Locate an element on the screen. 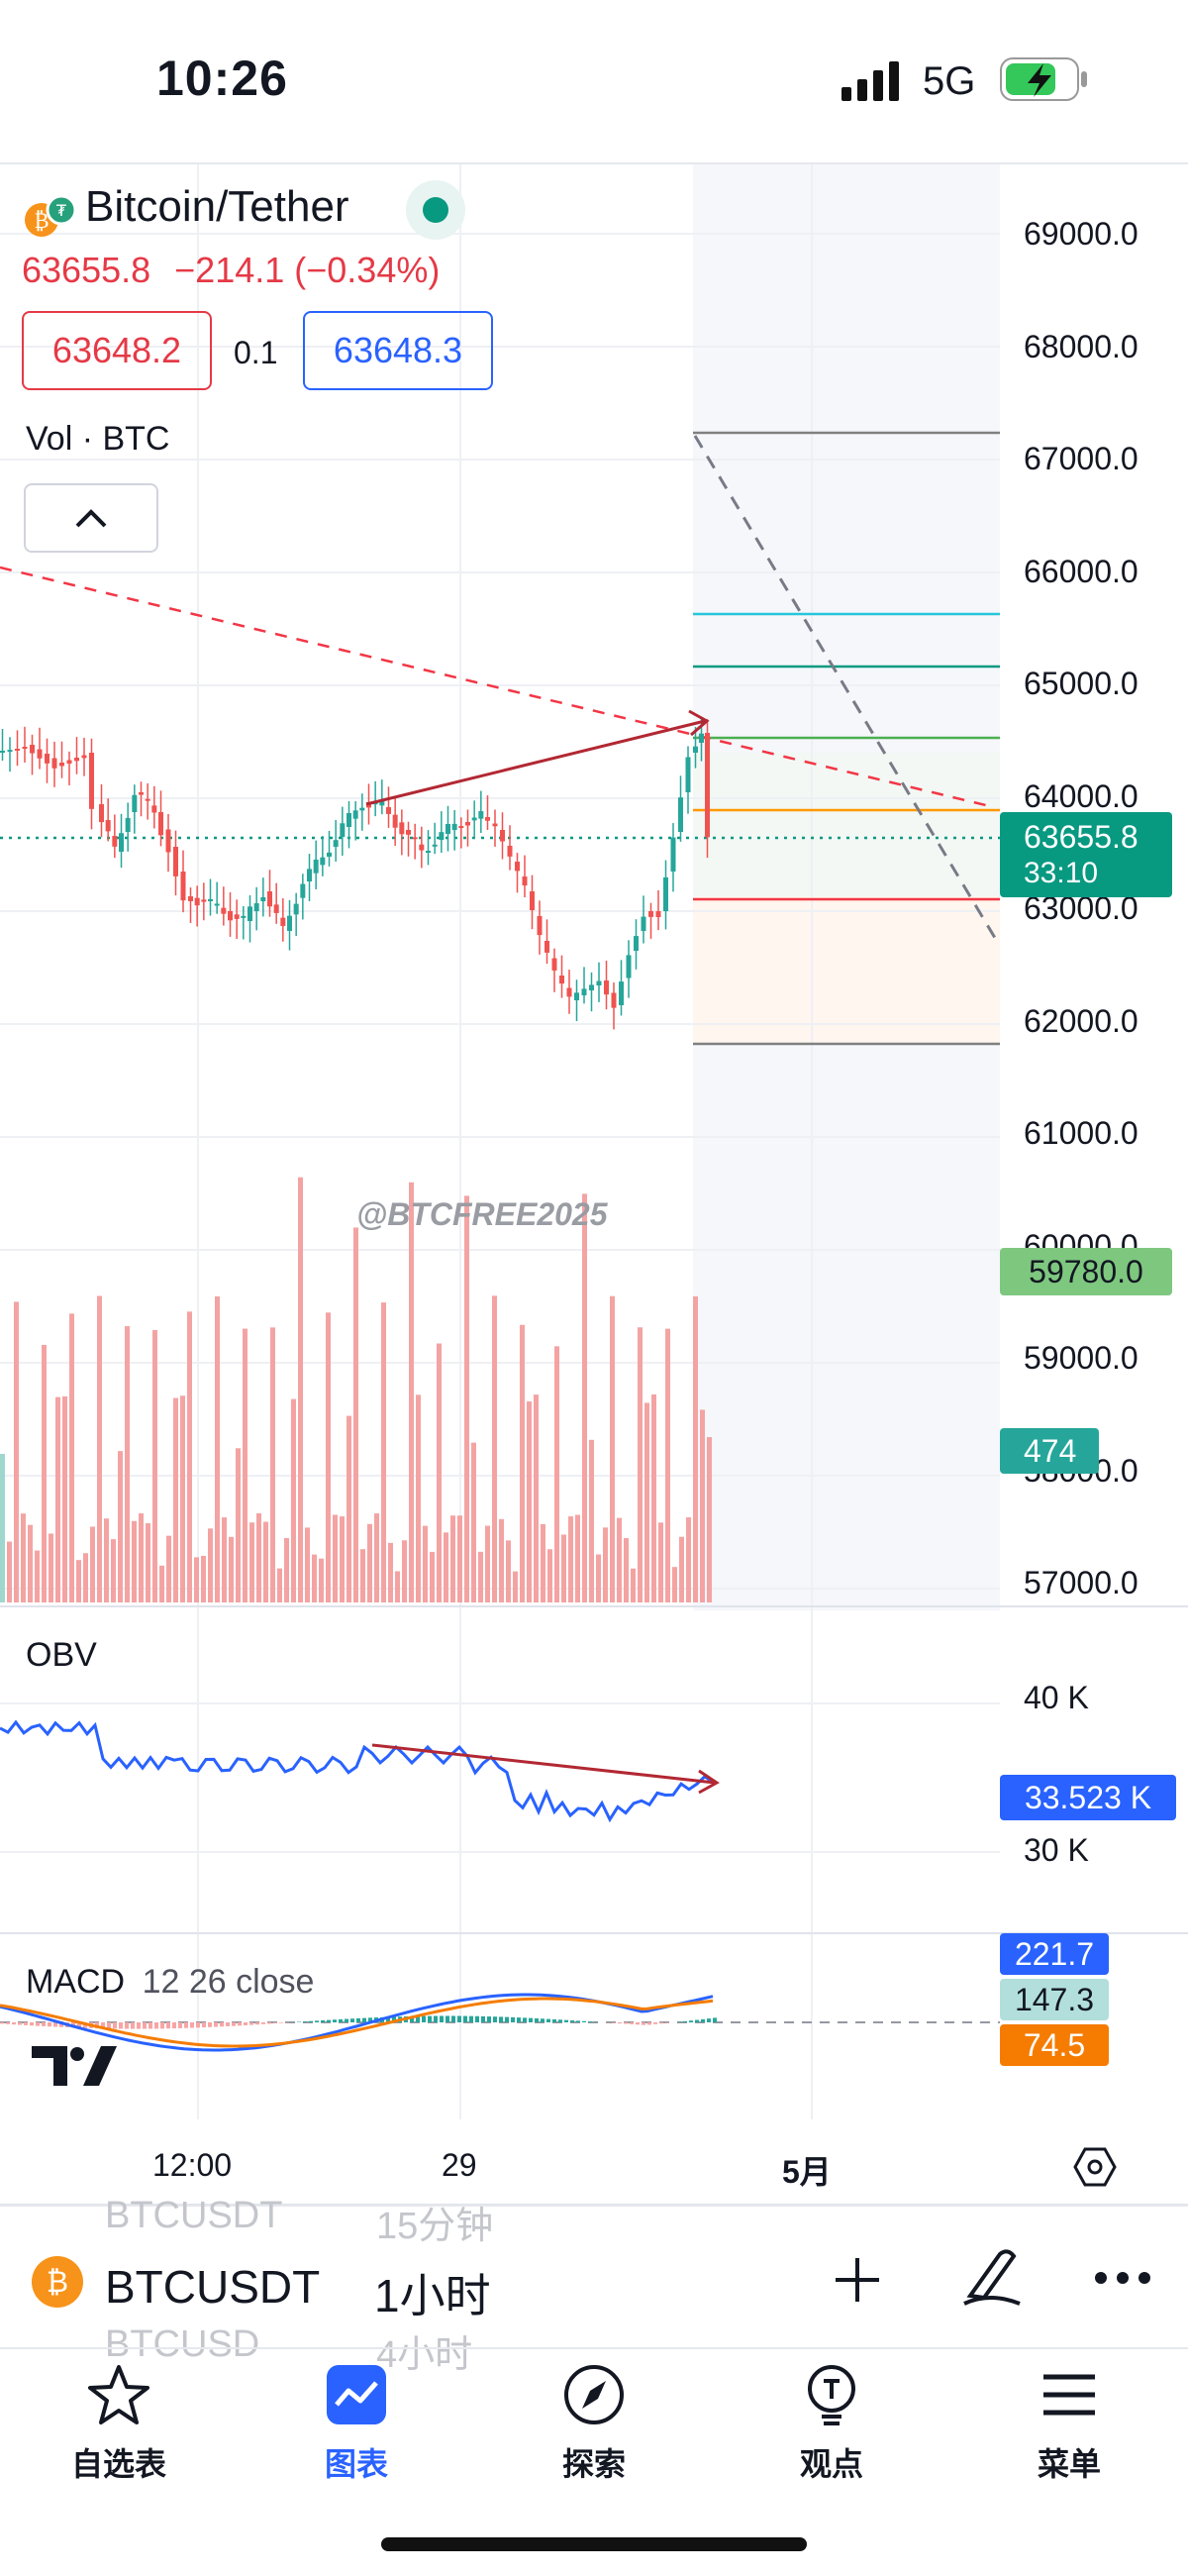 The width and height of the screenshot is (1188, 2576). obv-axis-30k: 30 K is located at coordinates (1057, 1850).